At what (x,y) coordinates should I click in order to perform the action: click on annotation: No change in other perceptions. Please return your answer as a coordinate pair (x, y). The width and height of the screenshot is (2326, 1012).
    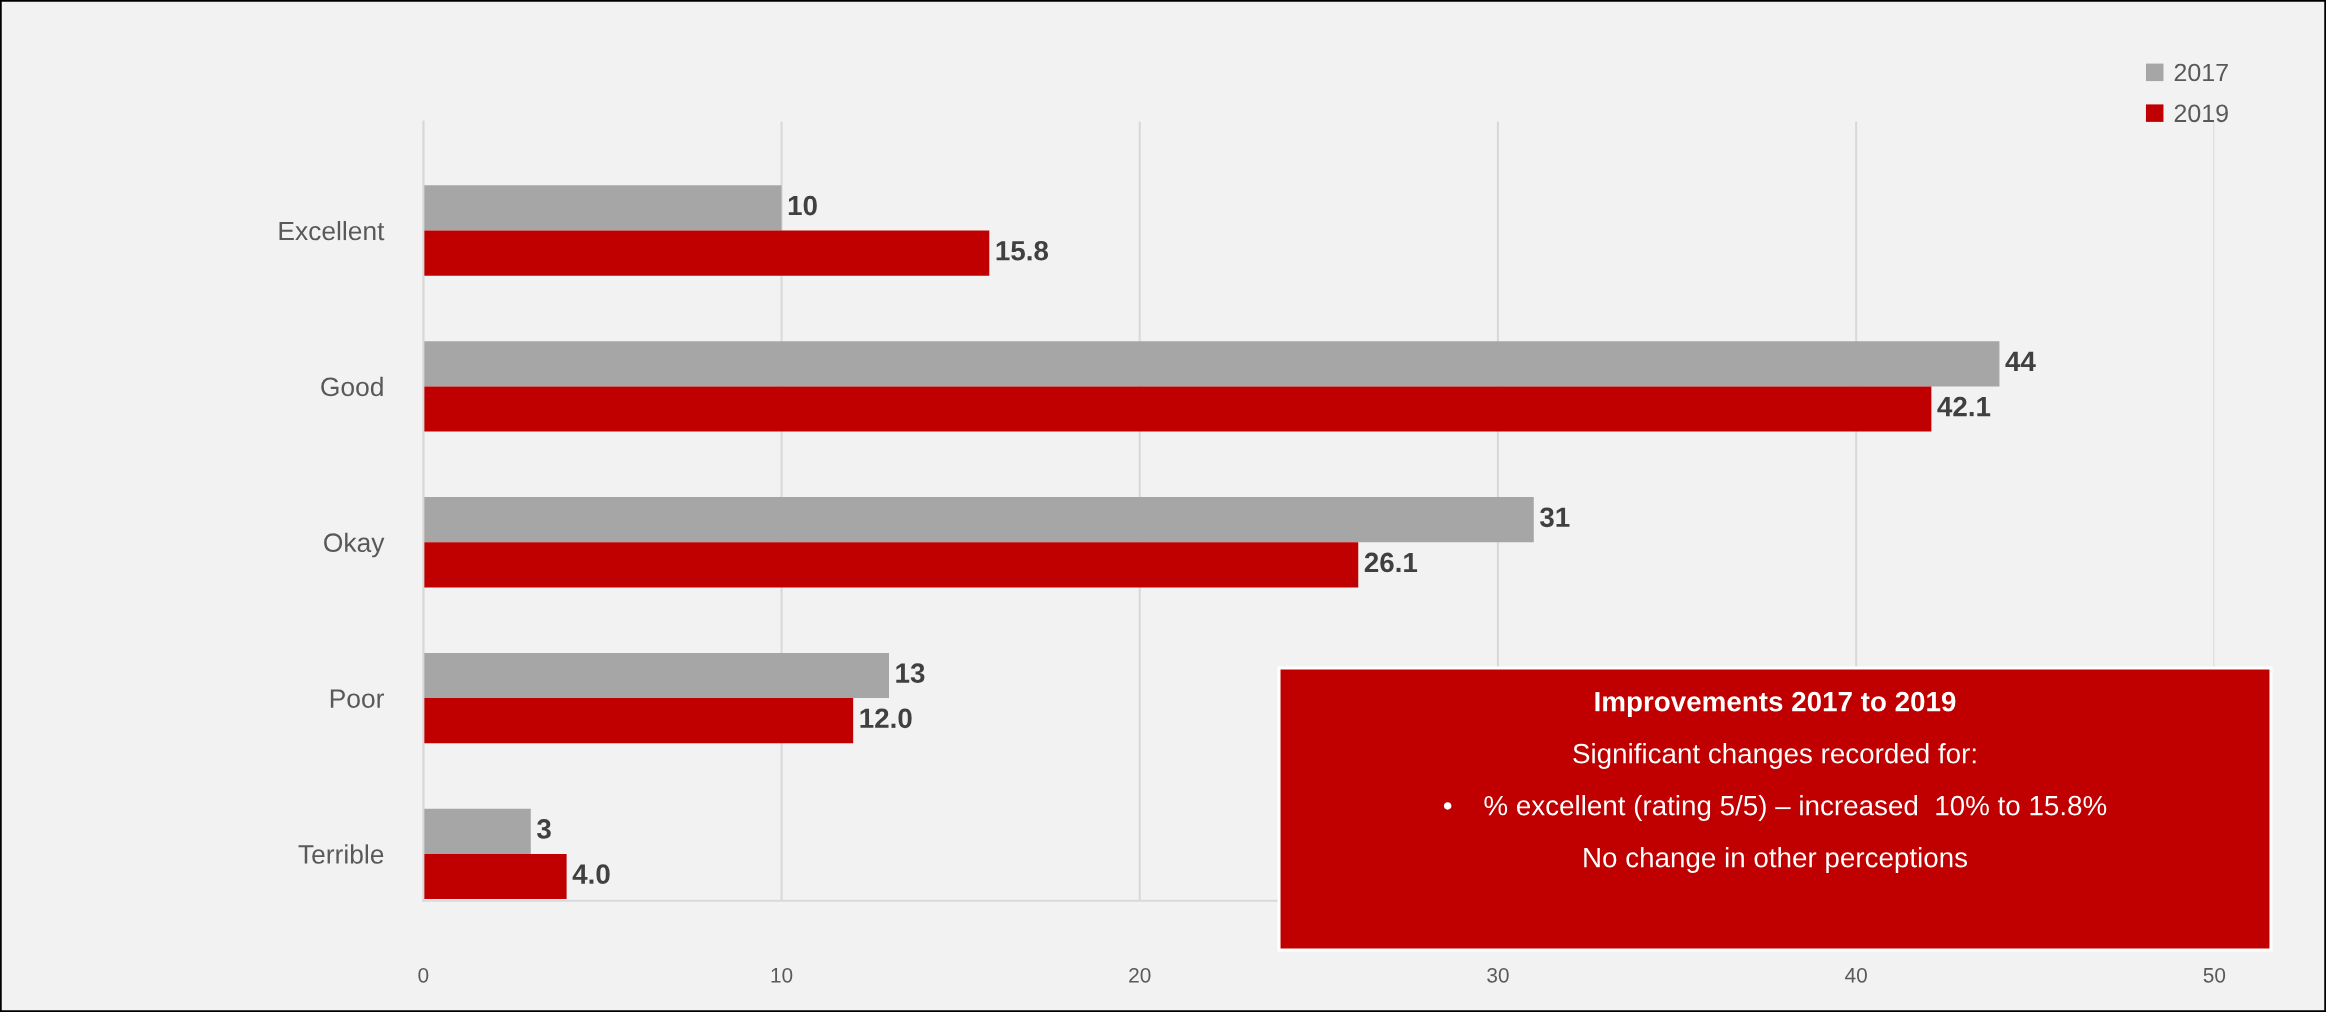
    Looking at the image, I should click on (1776, 860).